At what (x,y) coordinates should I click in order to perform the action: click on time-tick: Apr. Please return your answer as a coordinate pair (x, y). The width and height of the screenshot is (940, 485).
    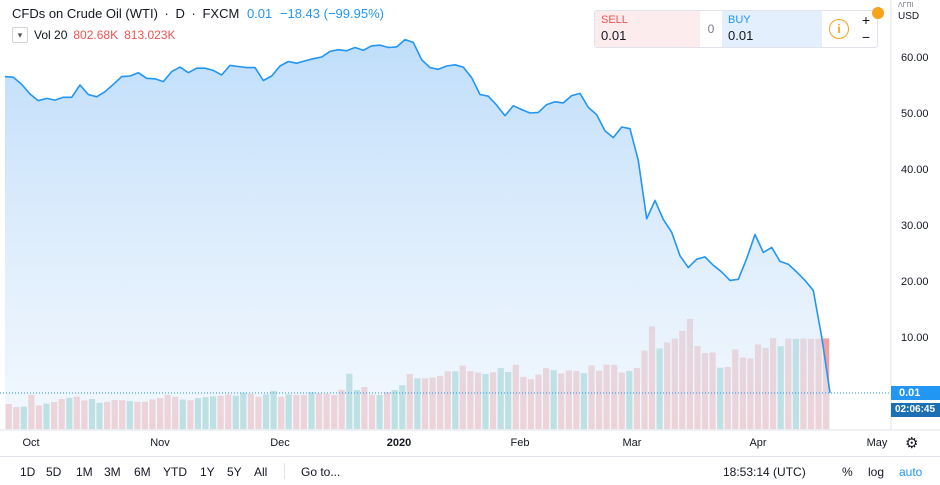
    Looking at the image, I should click on (758, 443).